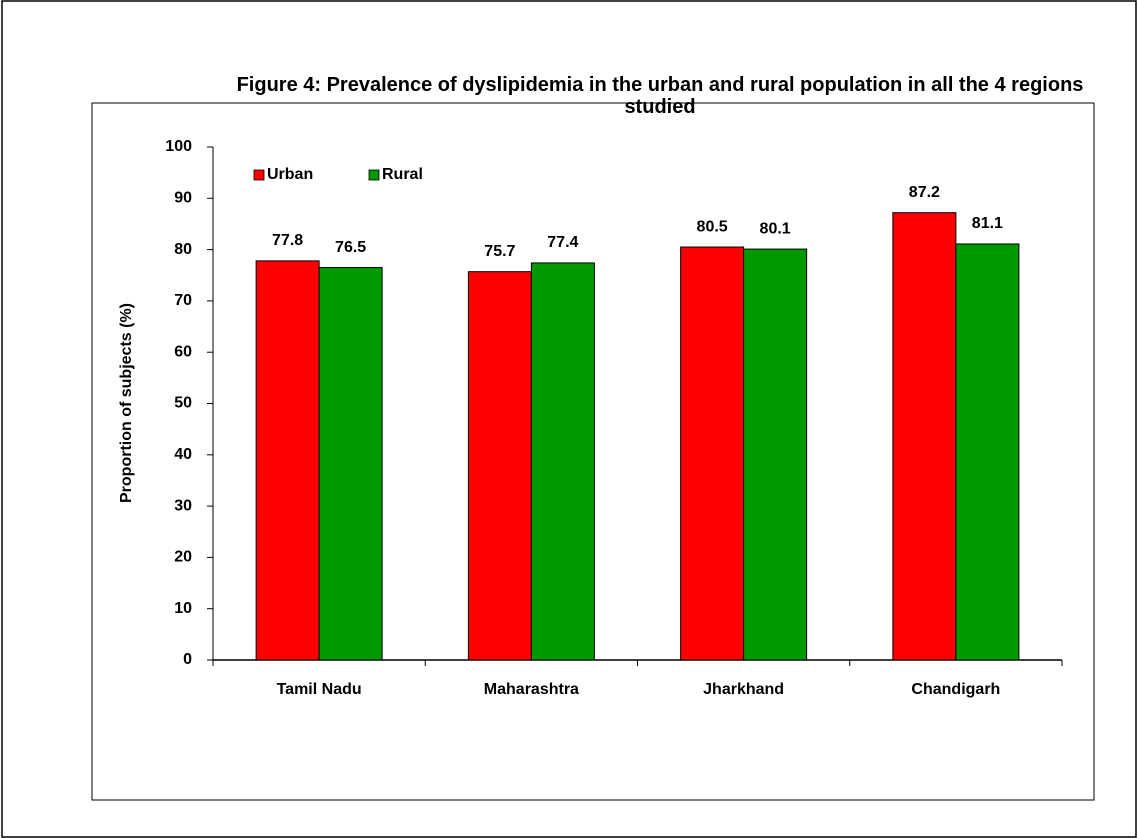 The image size is (1138, 838). I want to click on x-tick-label: Tamil Nadu, so click(319, 689).